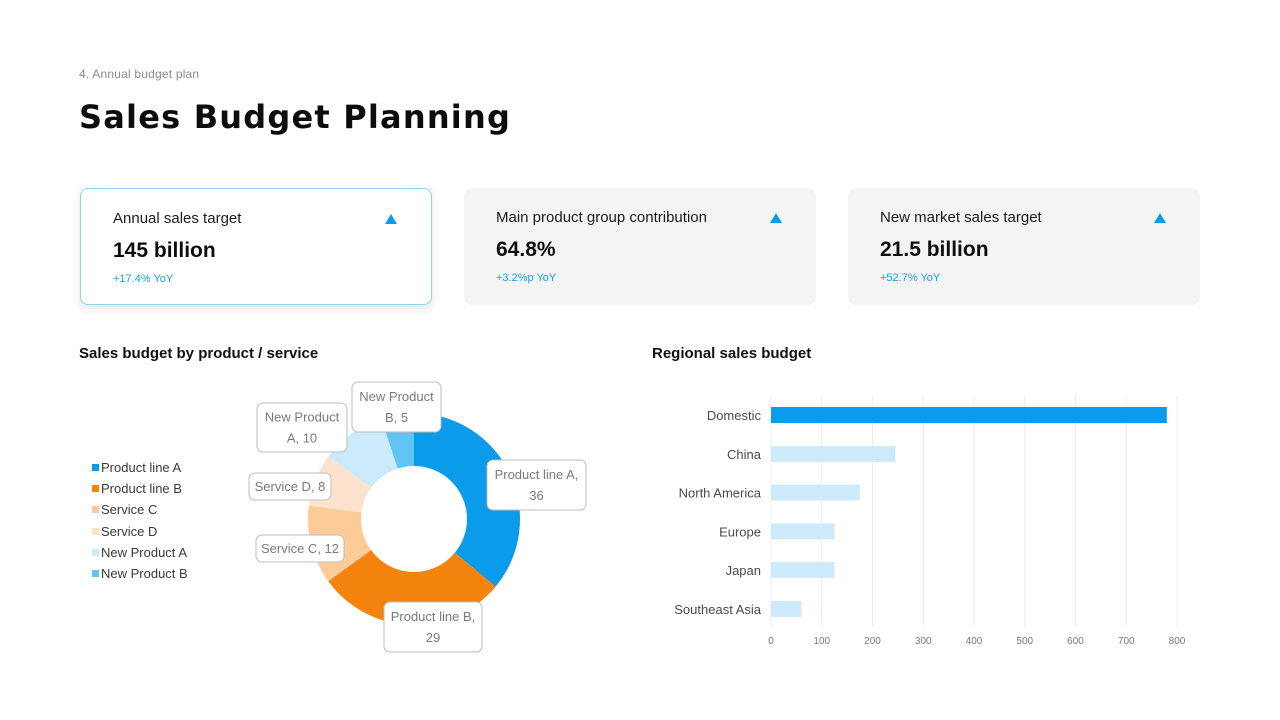 This screenshot has width=1280, height=720. What do you see at coordinates (144, 574) in the screenshot?
I see `legend-label: New Product B` at bounding box center [144, 574].